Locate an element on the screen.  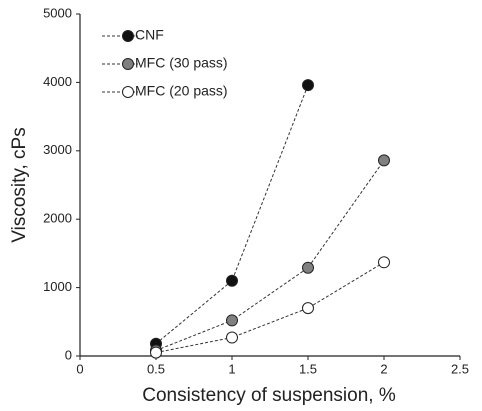
x-tick-label: 1 is located at coordinates (231, 368).